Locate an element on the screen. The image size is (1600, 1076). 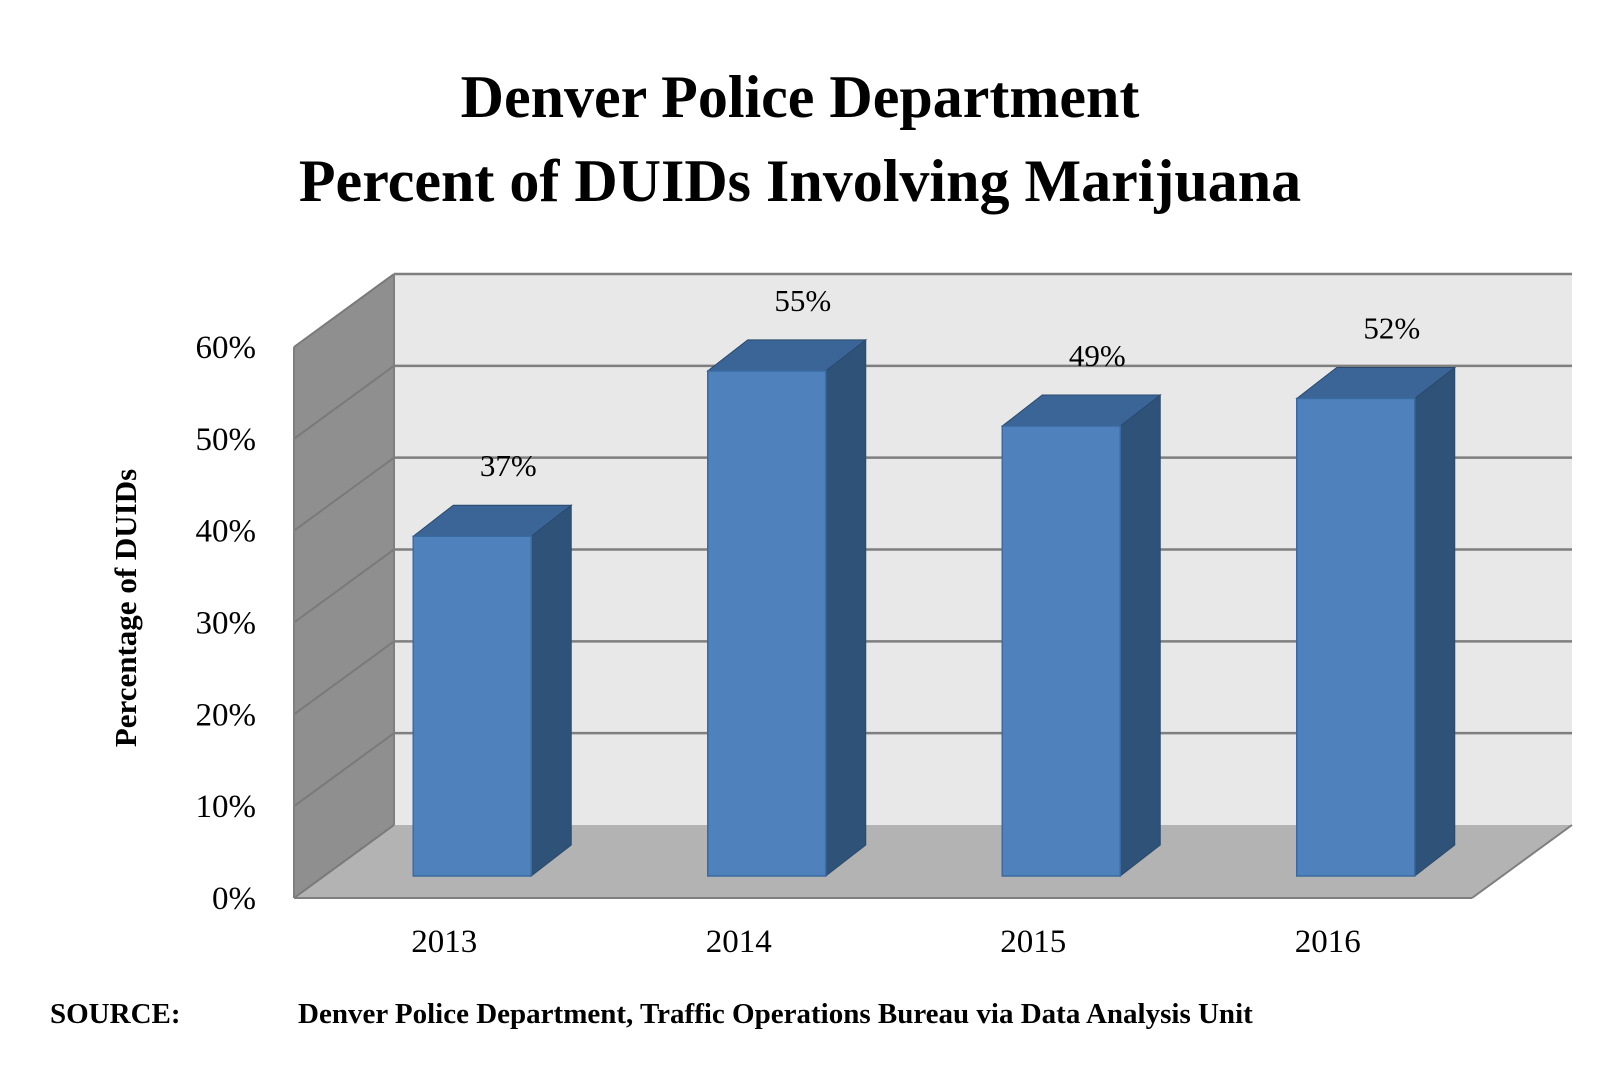
x-tick-label: 2014 is located at coordinates (739, 942).